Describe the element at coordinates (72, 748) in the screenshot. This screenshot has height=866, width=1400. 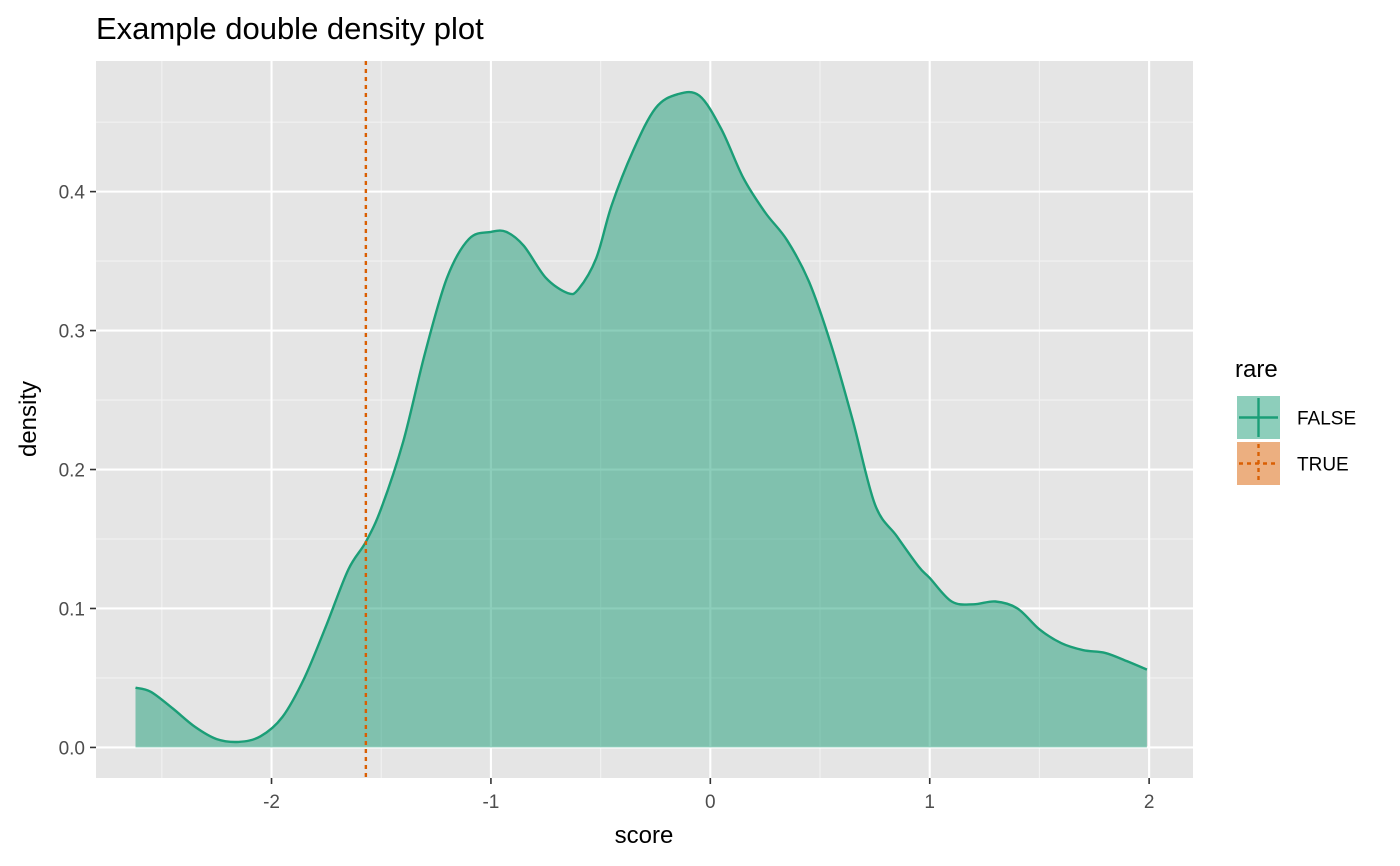
I see `y-tick-label: 0.0` at that location.